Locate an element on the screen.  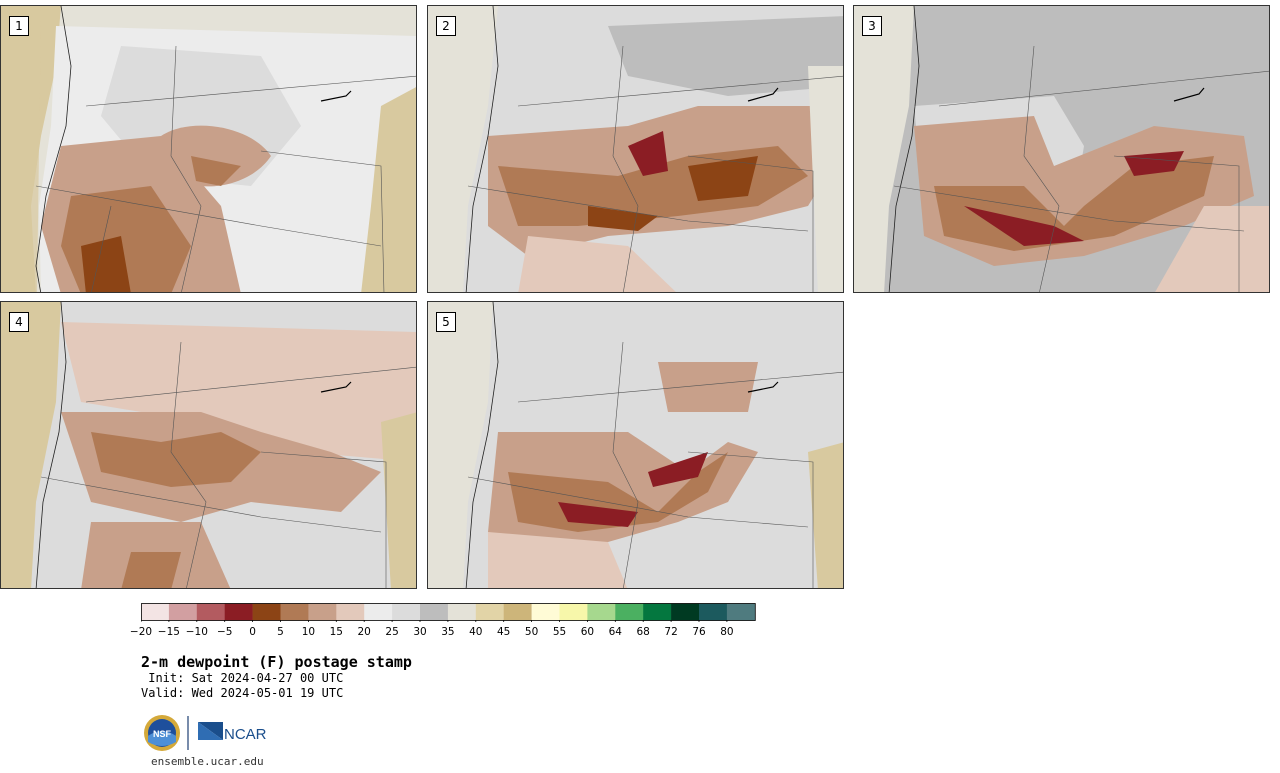
colorbar-tick-label: 0 is located at coordinates (252, 632).